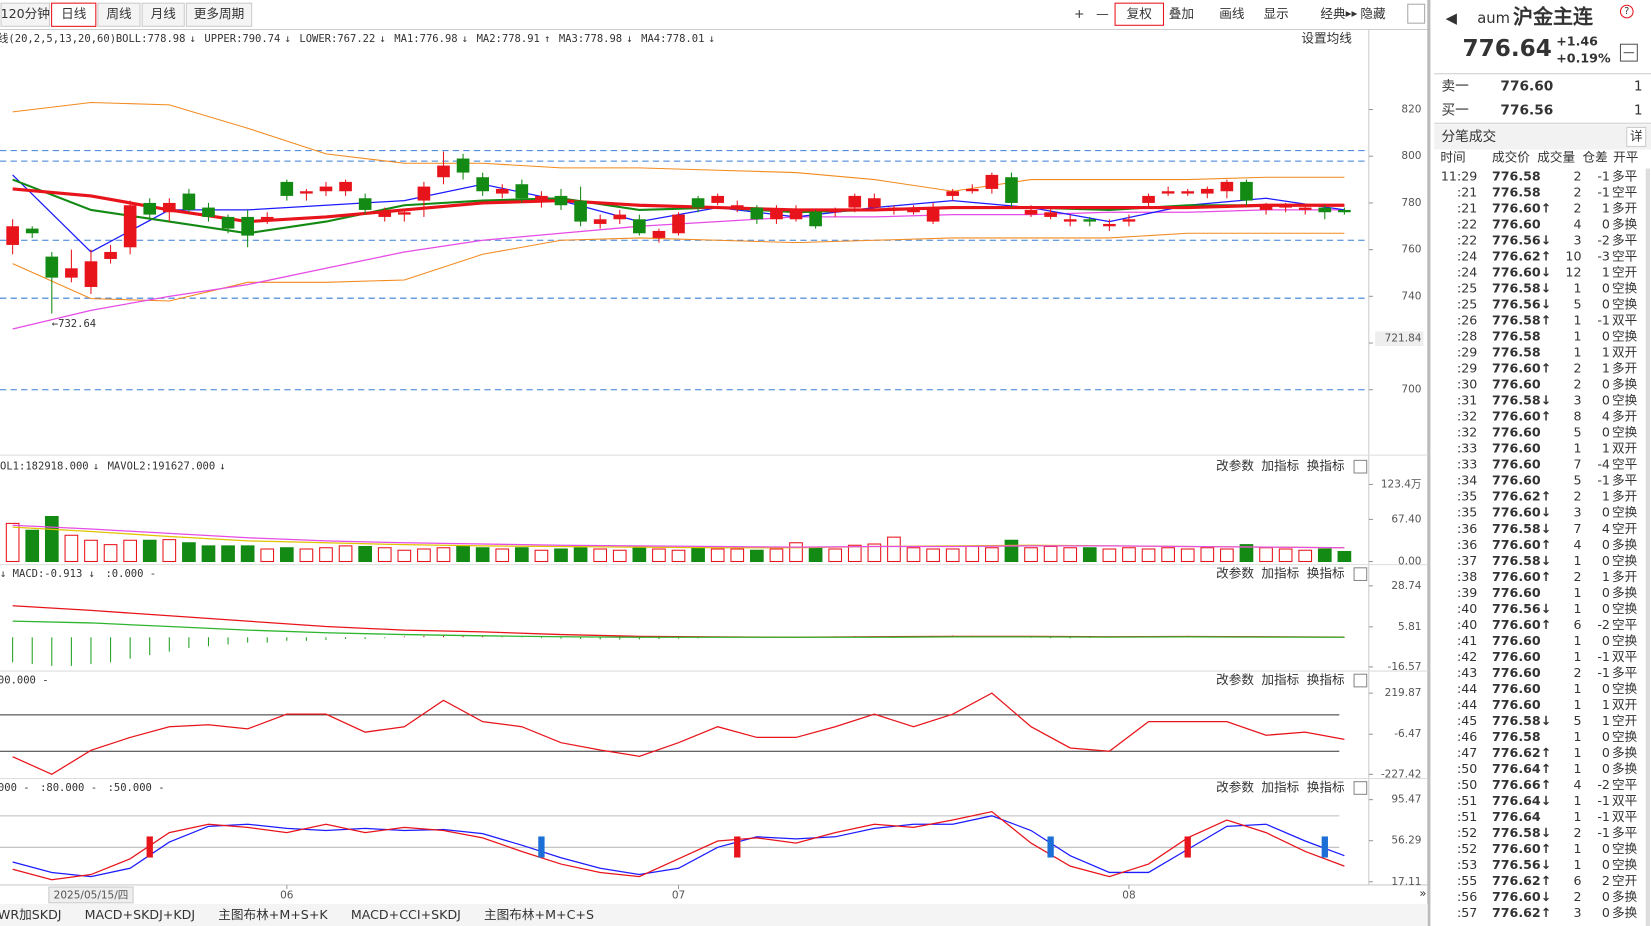  I want to click on trade-volume: 2, so click(1577, 896).